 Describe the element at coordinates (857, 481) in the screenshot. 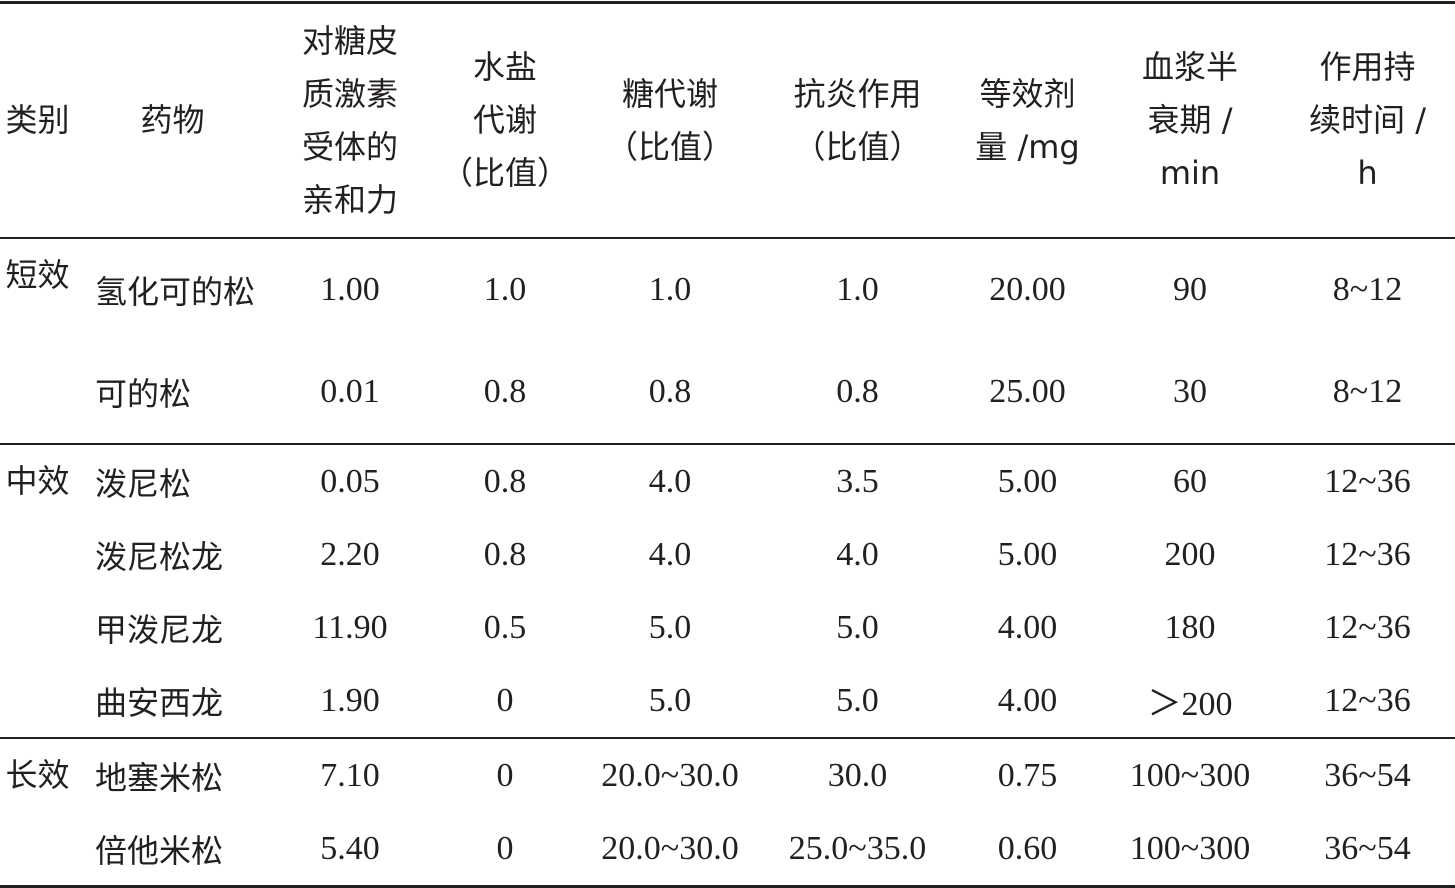

I see `value-cell: 3.5` at that location.